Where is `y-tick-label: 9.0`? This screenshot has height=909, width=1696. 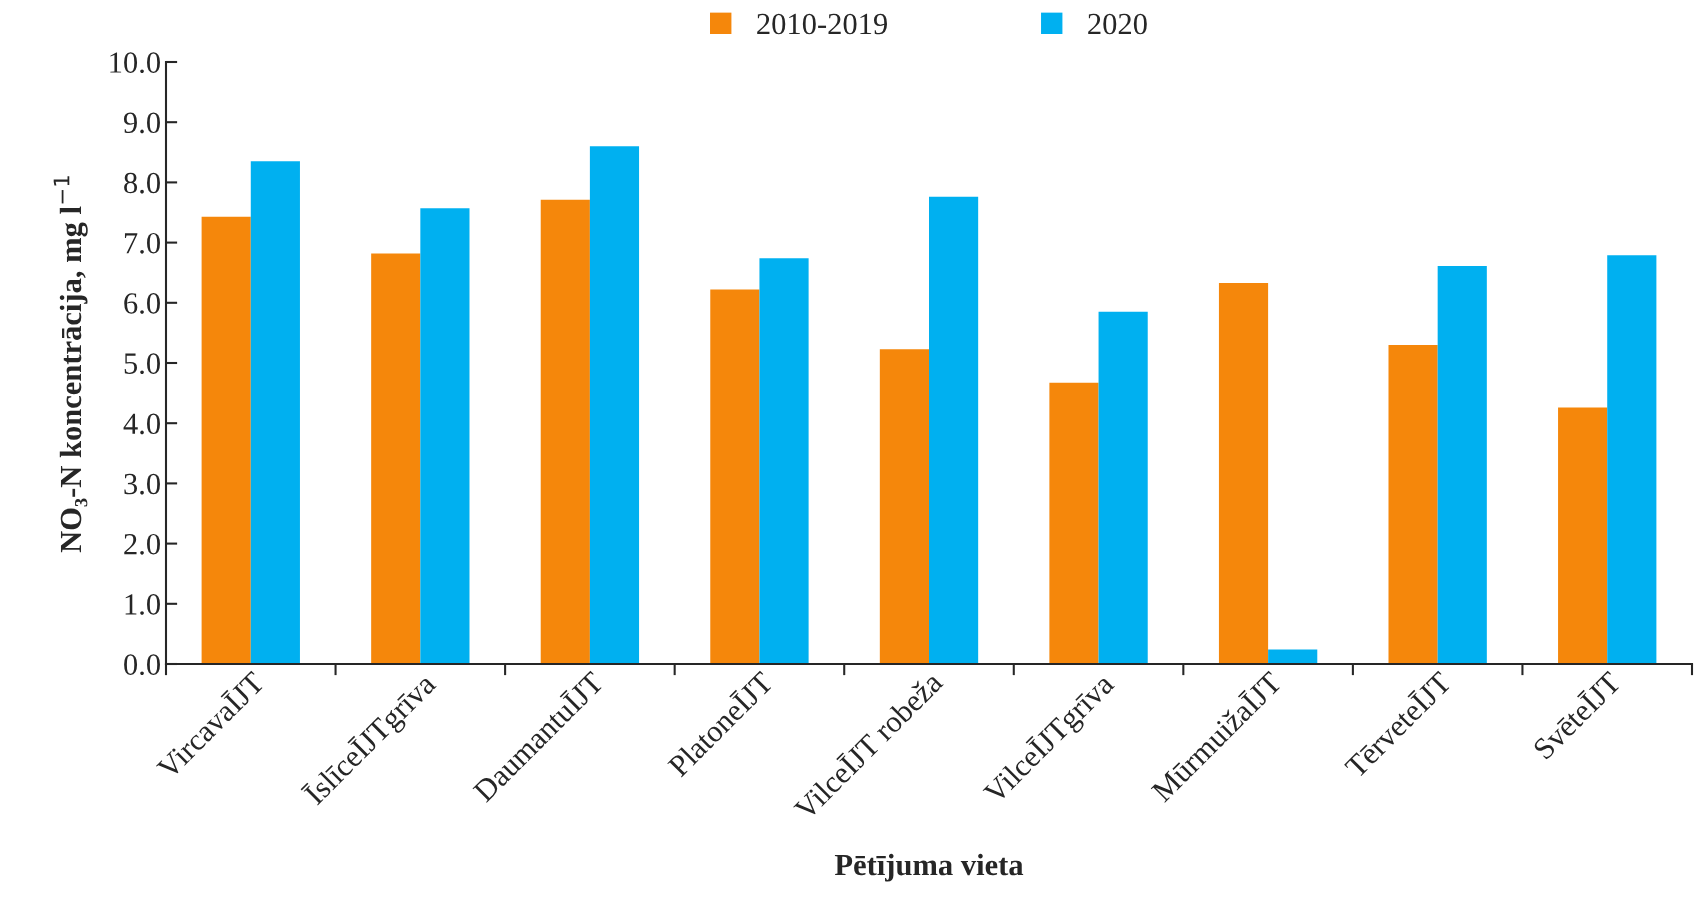
y-tick-label: 9.0 is located at coordinates (141, 123).